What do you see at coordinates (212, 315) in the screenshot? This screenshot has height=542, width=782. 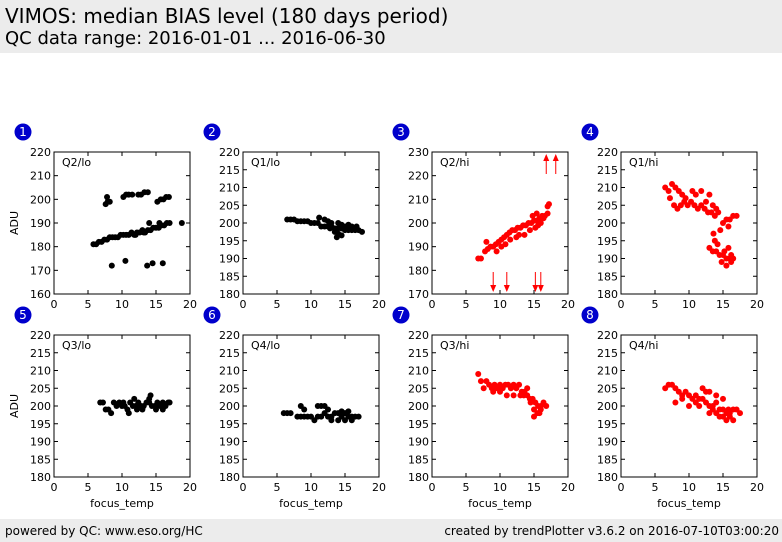 I see `subplot-badge-number: 6` at bounding box center [212, 315].